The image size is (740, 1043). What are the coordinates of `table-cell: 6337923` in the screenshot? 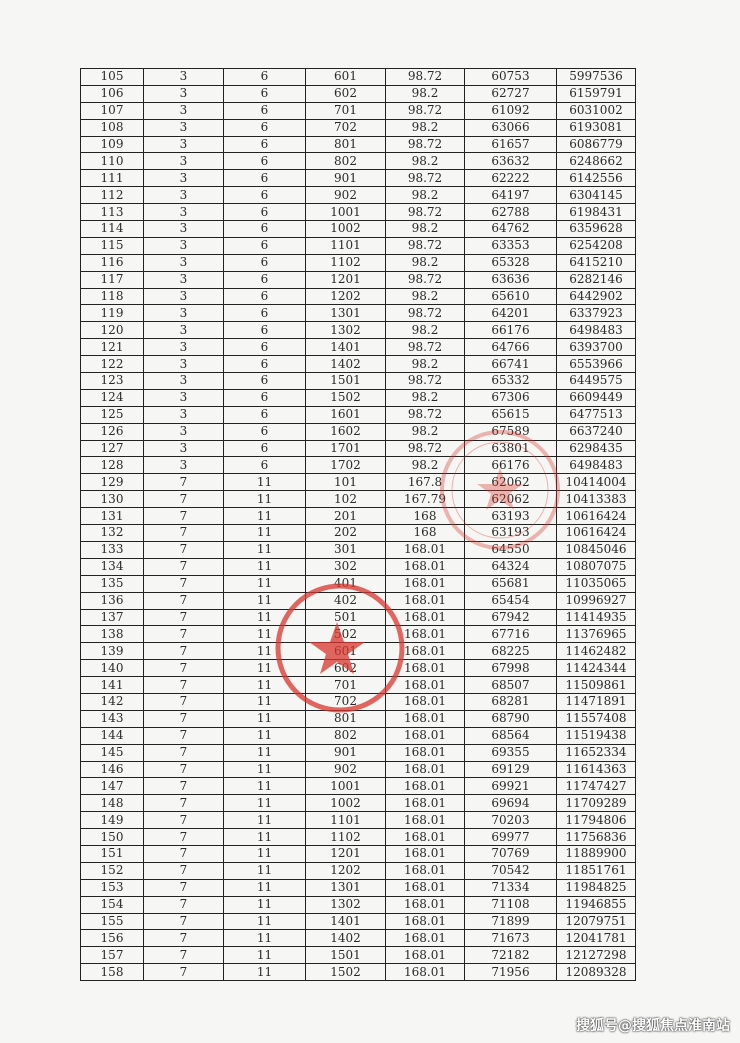 It's located at (596, 313).